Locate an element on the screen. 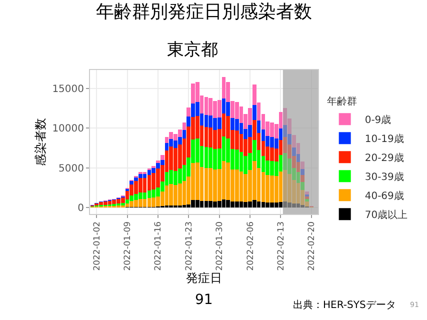 Image resolution: width=427 pixels, height=320 pixels. x-tick-label: 2022-01-23 is located at coordinates (189, 246).